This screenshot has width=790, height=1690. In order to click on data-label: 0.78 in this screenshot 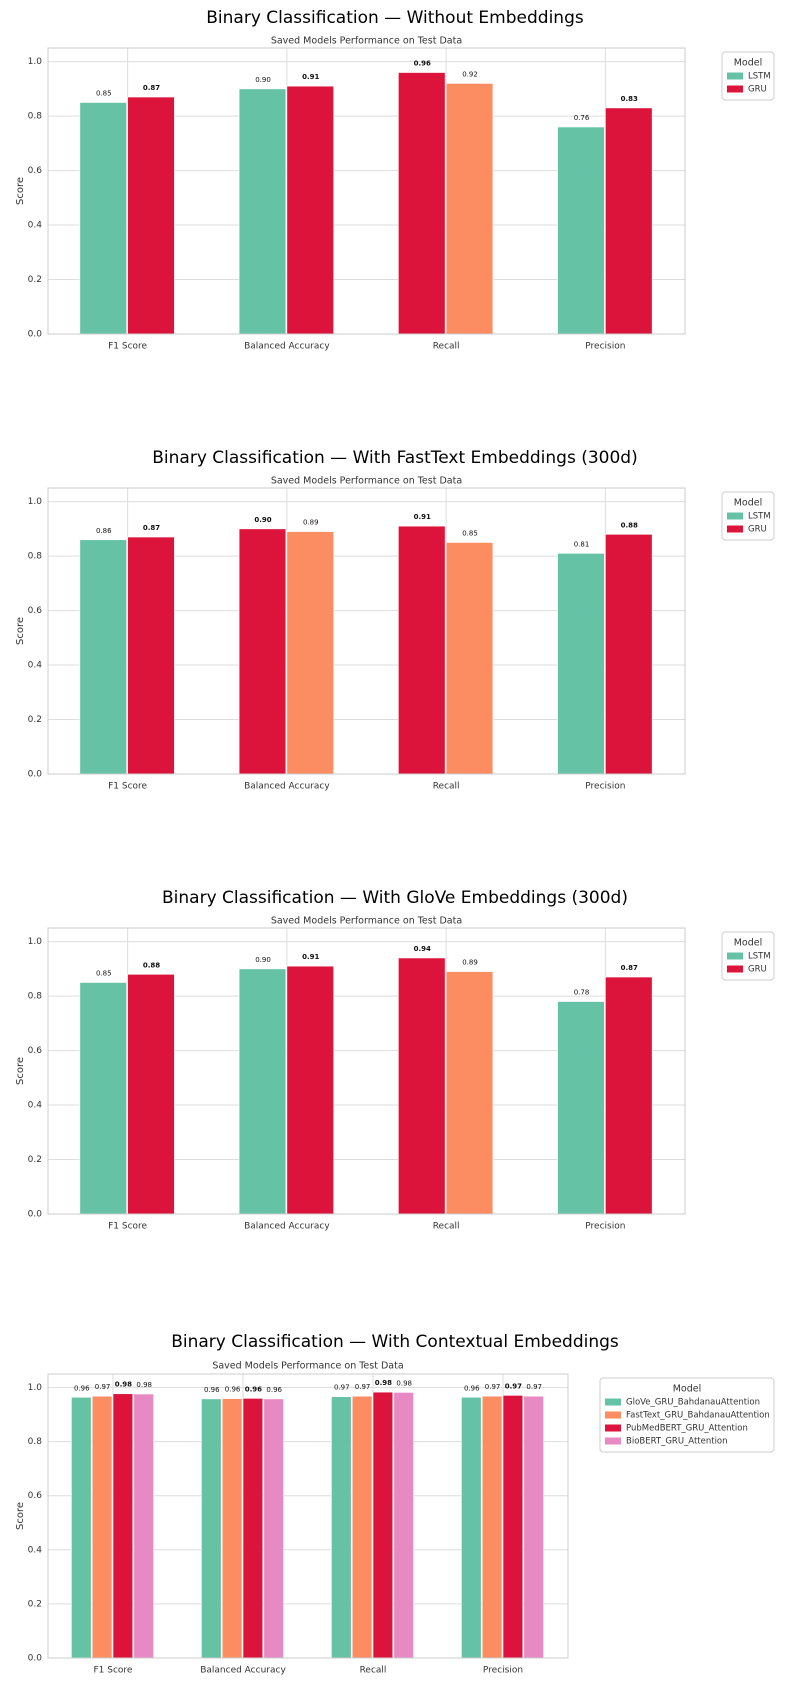, I will do `click(582, 993)`.